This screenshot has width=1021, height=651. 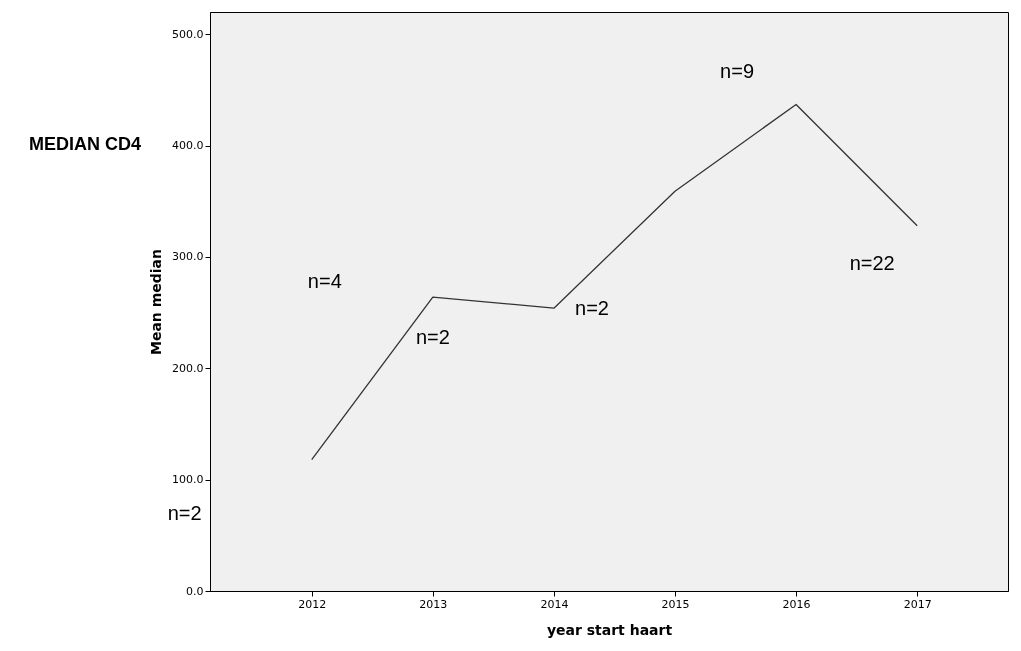 I want to click on y-tick-label: 200.0, so click(x=188, y=368).